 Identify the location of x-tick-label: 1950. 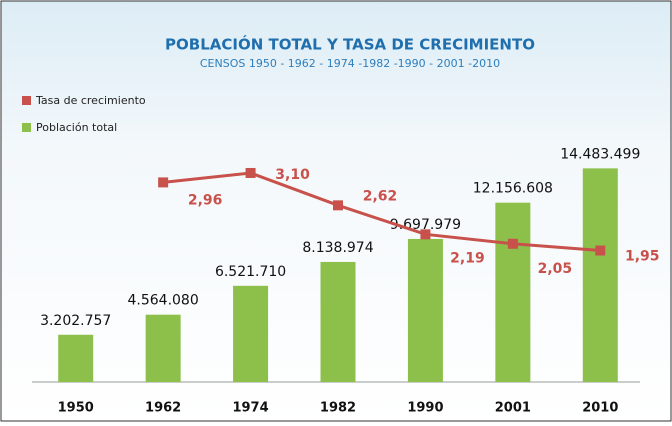
(76, 408).